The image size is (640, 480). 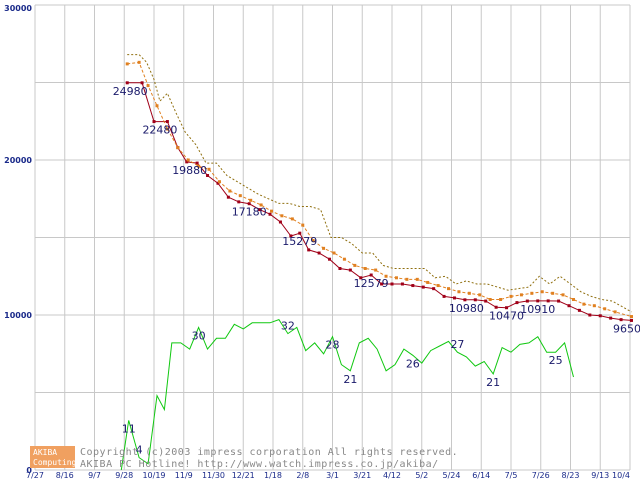 What do you see at coordinates (94, 475) in the screenshot?
I see `x-tick-label: 9/7` at bounding box center [94, 475].